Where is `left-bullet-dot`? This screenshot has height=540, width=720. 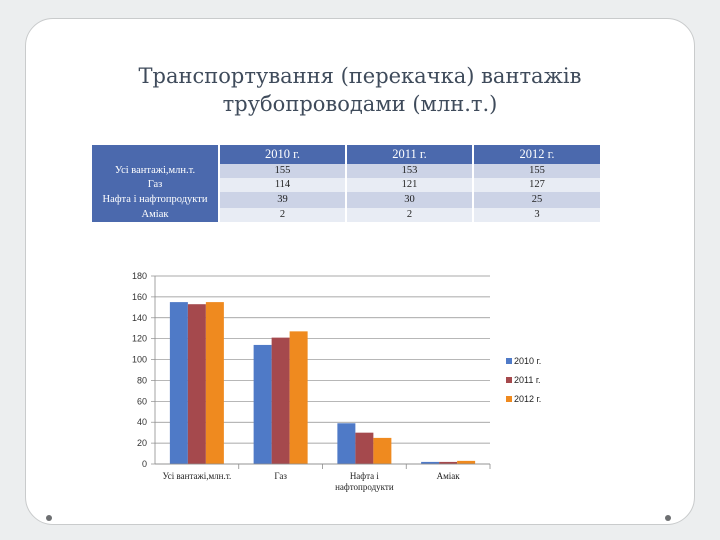 left-bullet-dot is located at coordinates (49, 518).